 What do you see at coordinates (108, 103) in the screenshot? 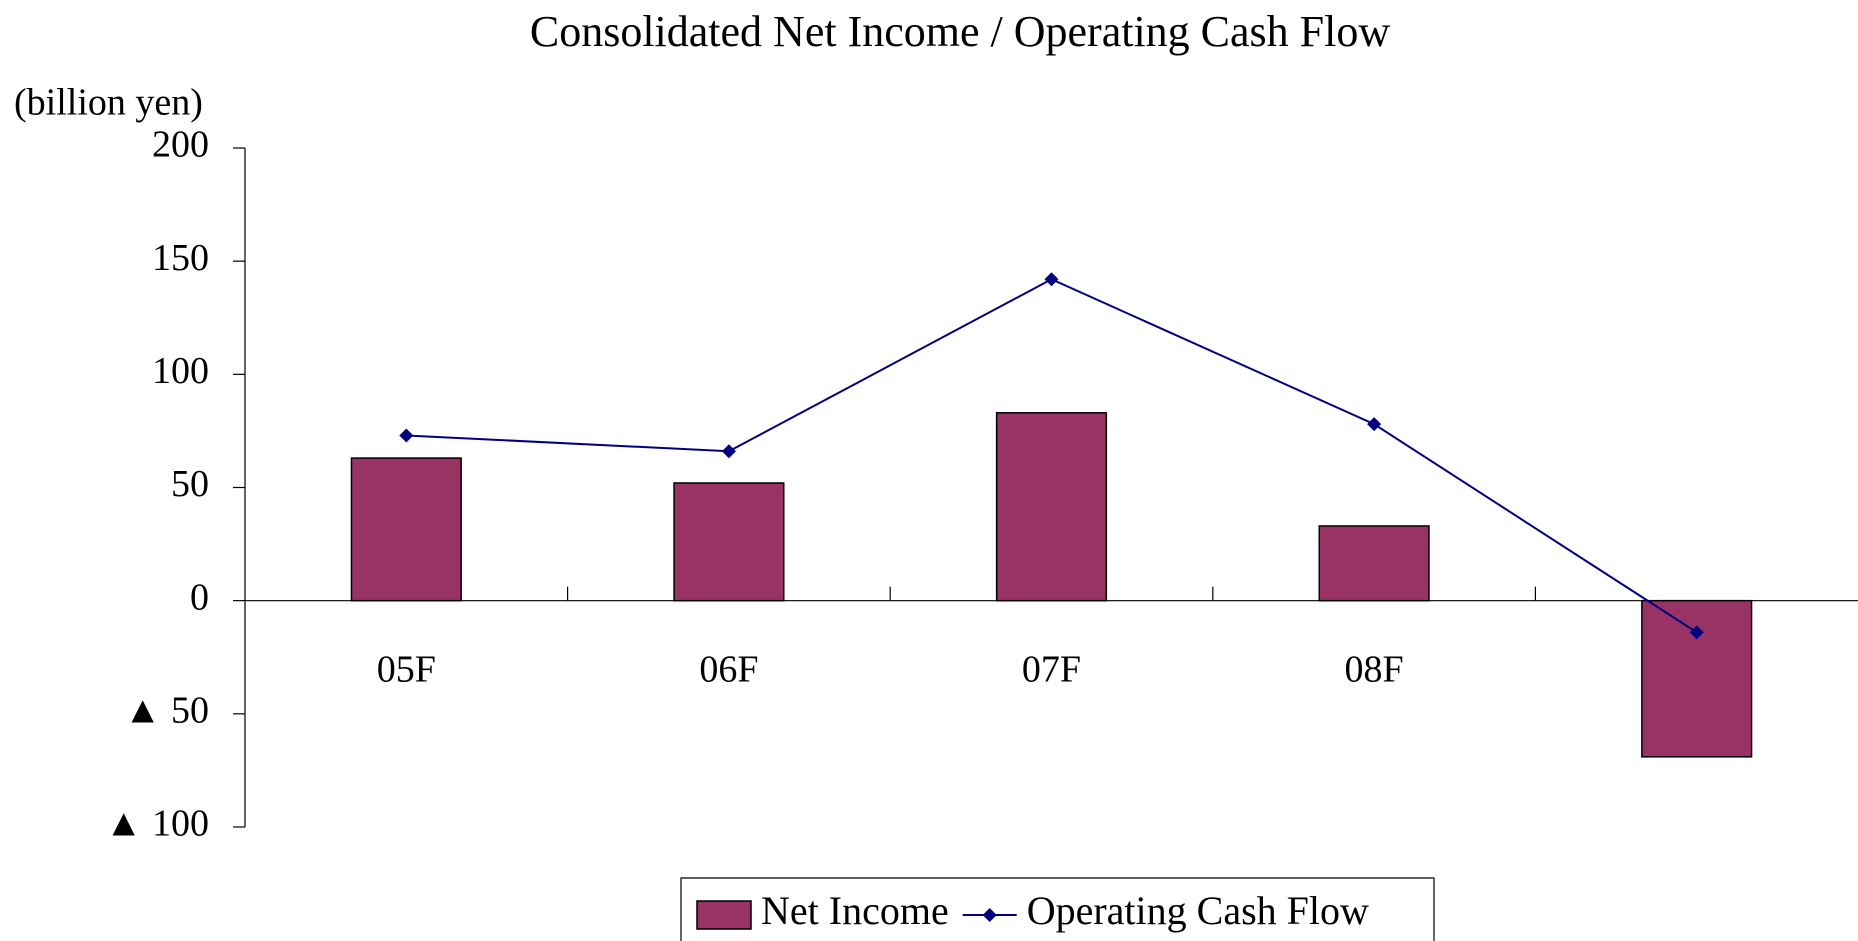
I see `y-axis-label: (billion yen)` at bounding box center [108, 103].